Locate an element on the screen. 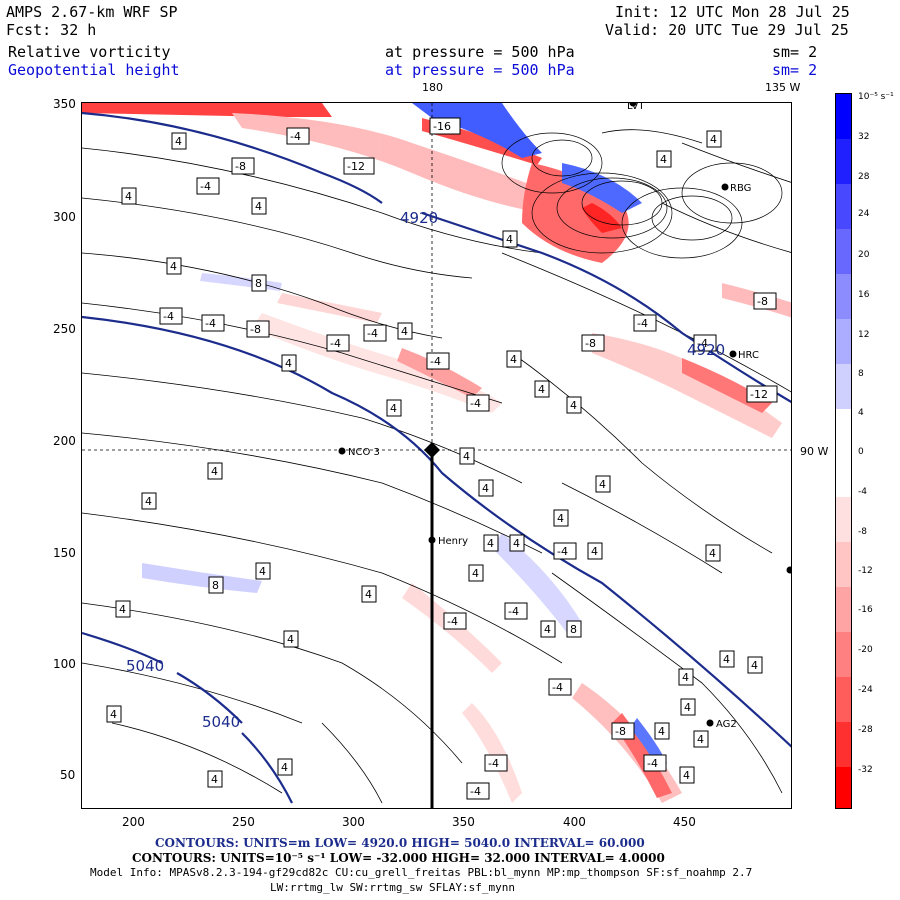  cb-label-neg24: -24 is located at coordinates (865, 690).